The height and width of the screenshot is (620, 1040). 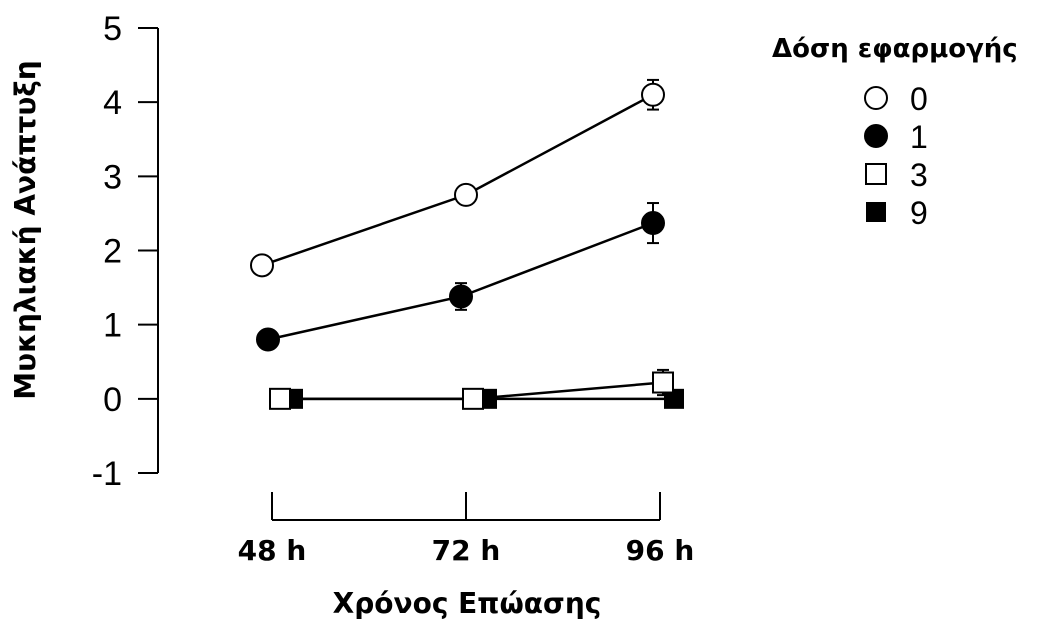 What do you see at coordinates (660, 550) in the screenshot?
I see `x-tick-label: 96 h` at bounding box center [660, 550].